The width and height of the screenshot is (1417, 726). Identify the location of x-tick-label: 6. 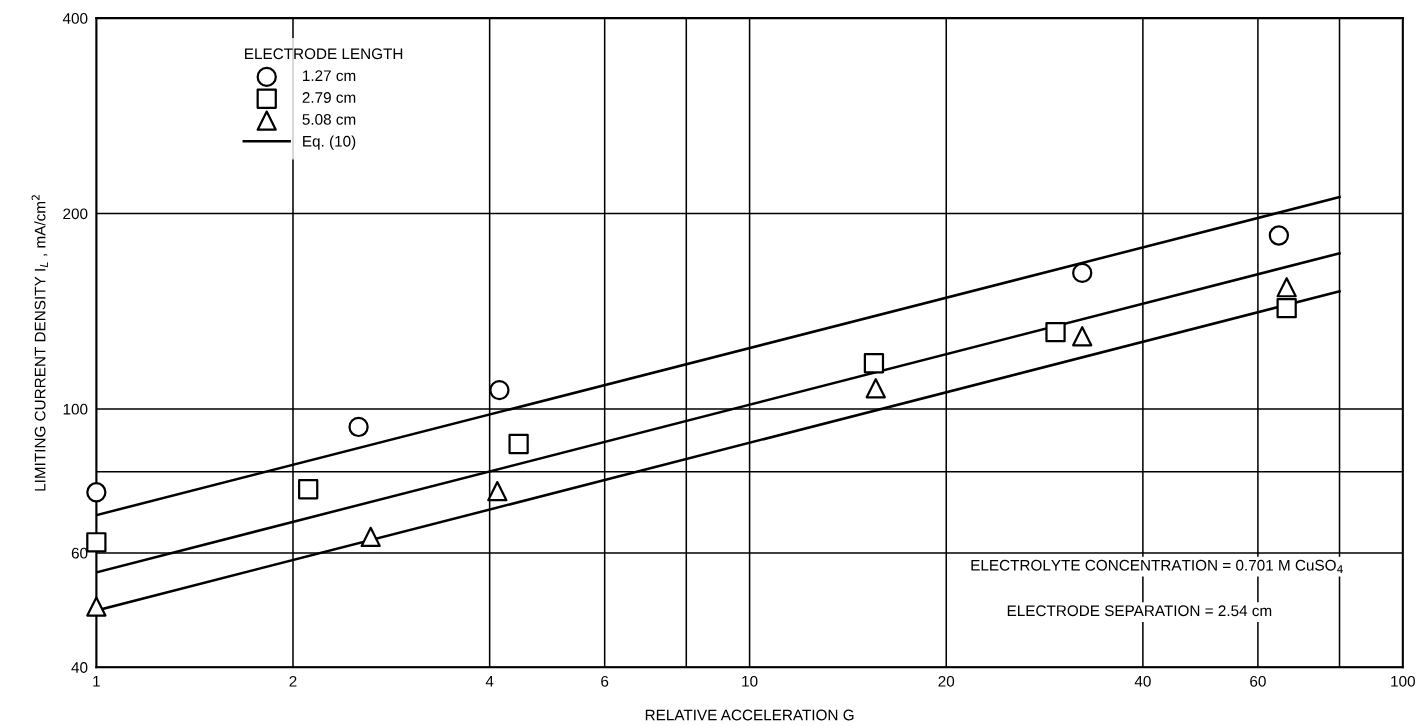
(605, 681).